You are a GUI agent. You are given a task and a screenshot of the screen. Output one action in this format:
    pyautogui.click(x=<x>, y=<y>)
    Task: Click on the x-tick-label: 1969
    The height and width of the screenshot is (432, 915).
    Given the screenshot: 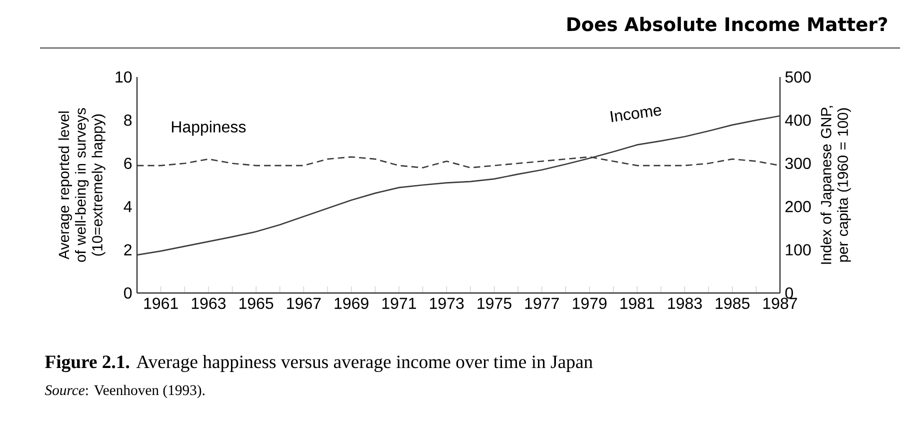 What is the action you would take?
    pyautogui.click(x=351, y=304)
    